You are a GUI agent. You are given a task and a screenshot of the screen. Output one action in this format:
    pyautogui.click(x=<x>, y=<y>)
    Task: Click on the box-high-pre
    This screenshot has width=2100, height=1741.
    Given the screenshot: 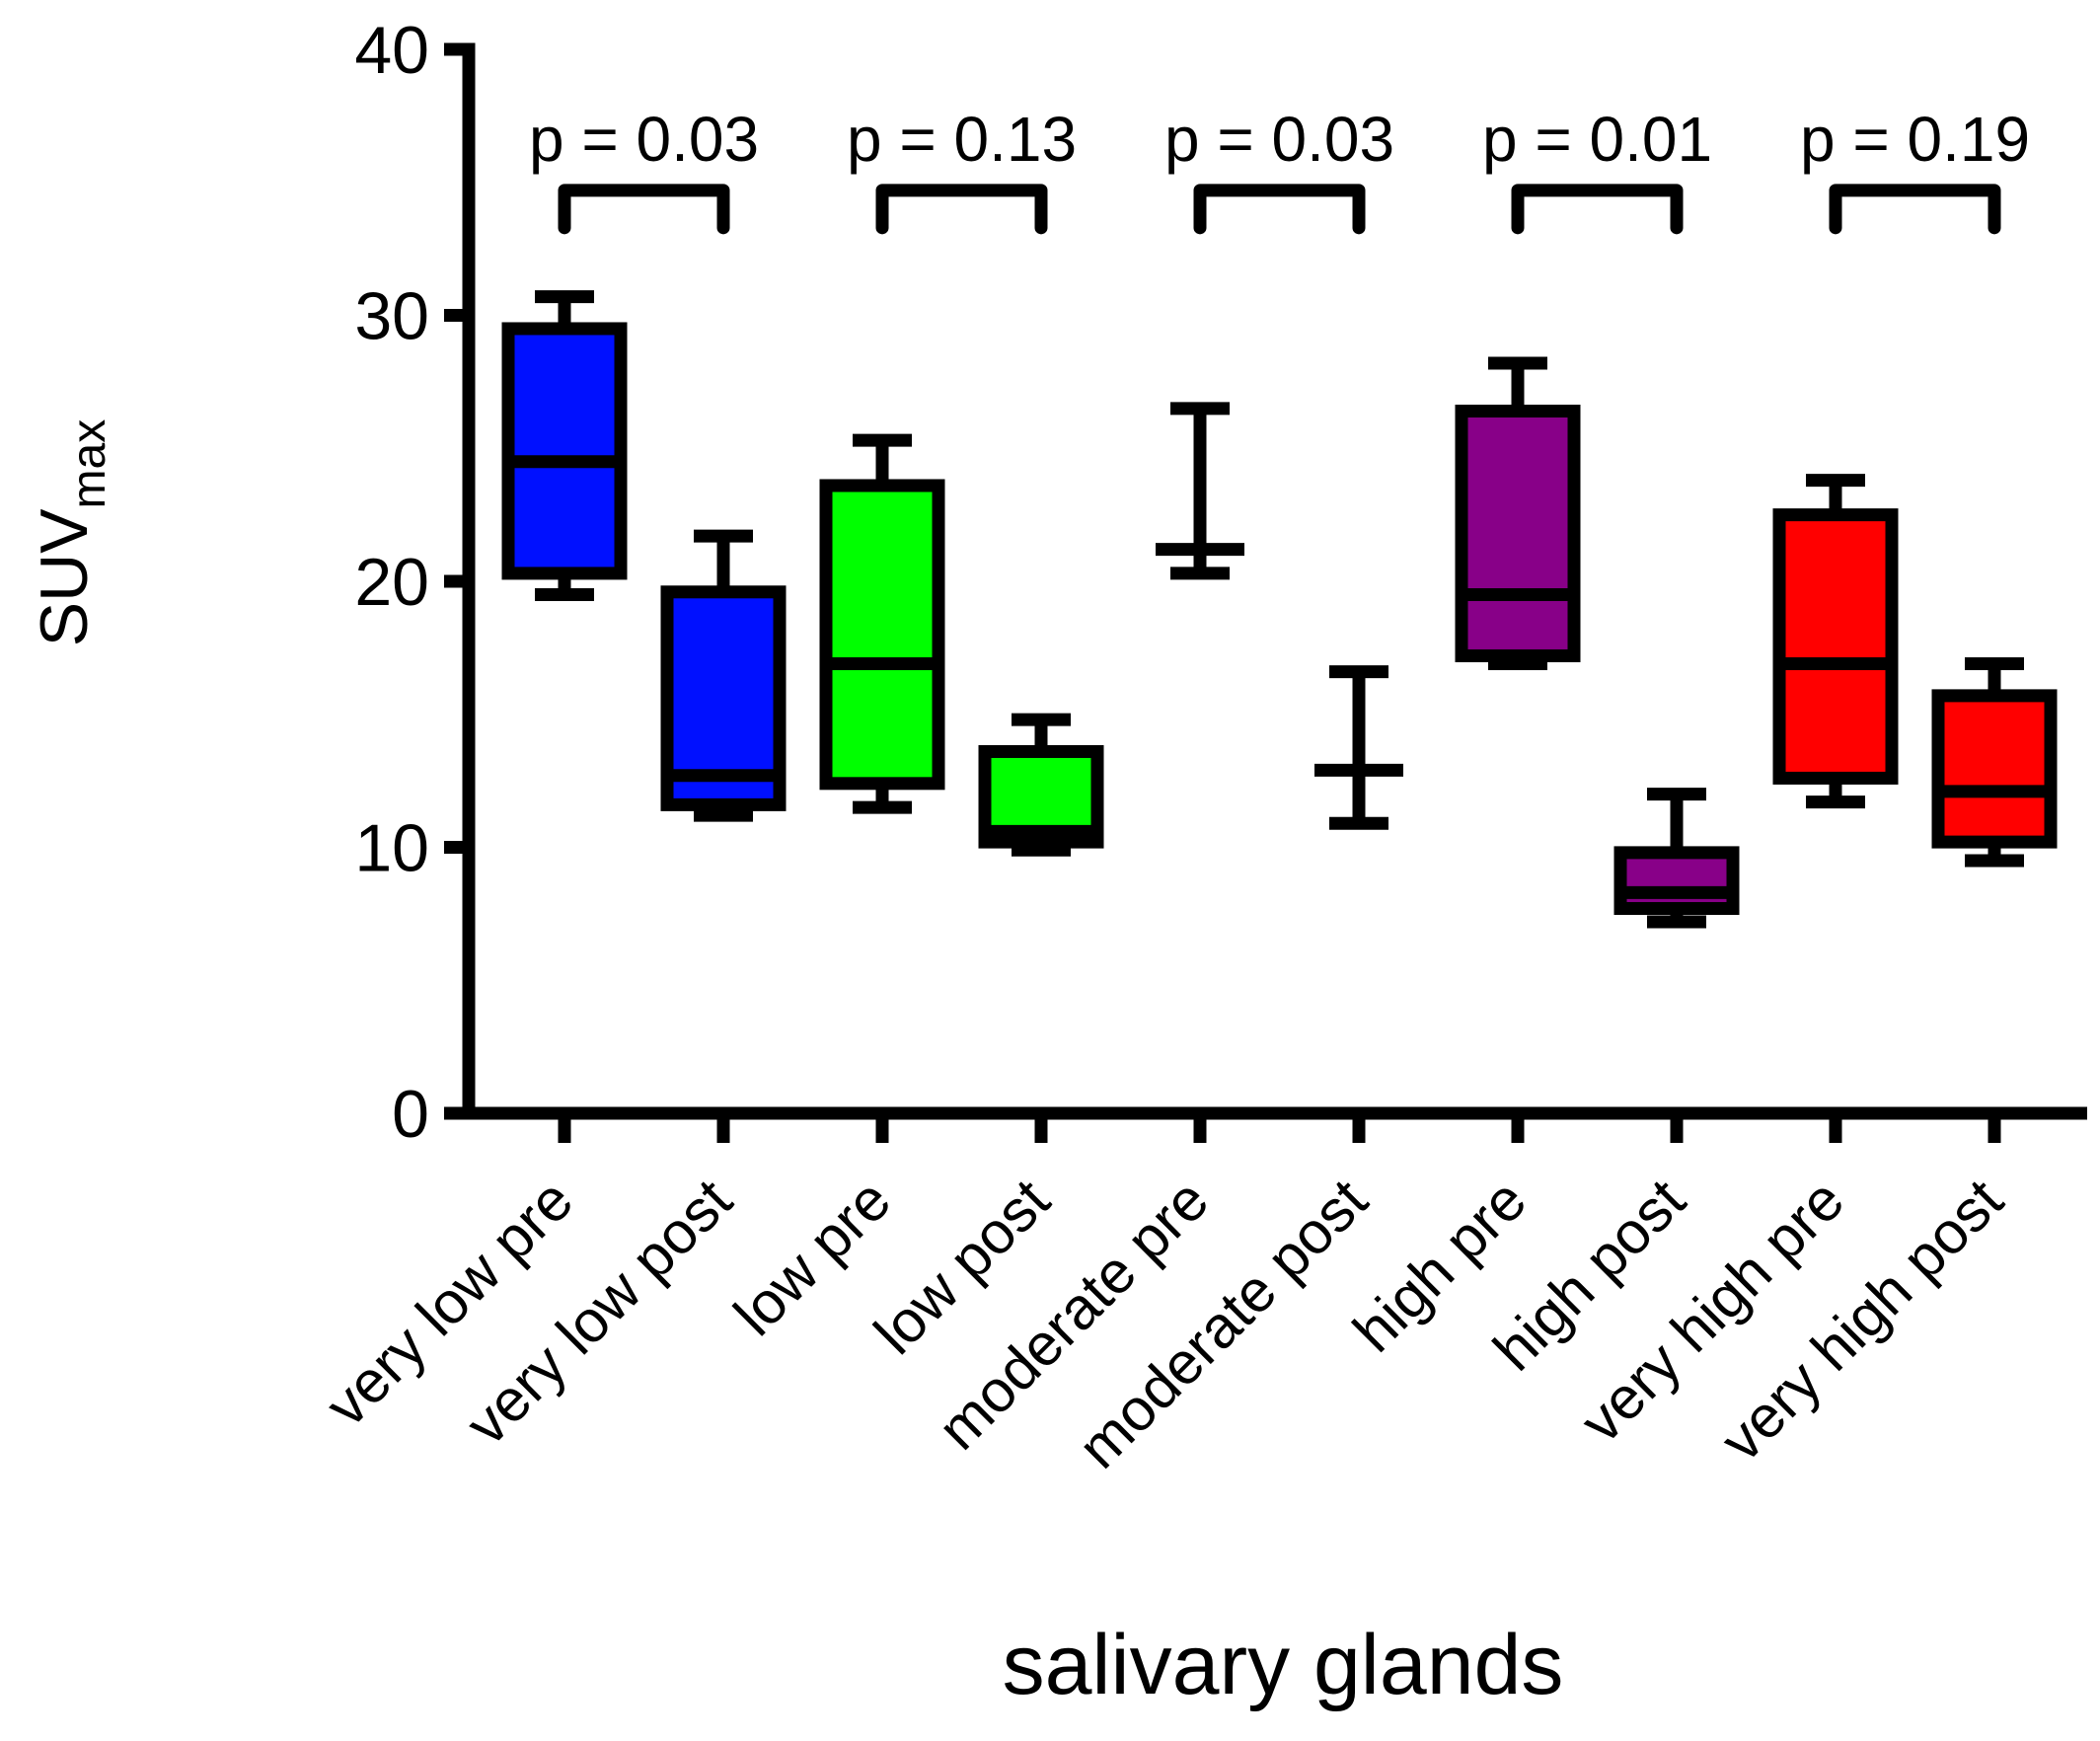 What is the action you would take?
    pyautogui.click(x=1518, y=513)
    